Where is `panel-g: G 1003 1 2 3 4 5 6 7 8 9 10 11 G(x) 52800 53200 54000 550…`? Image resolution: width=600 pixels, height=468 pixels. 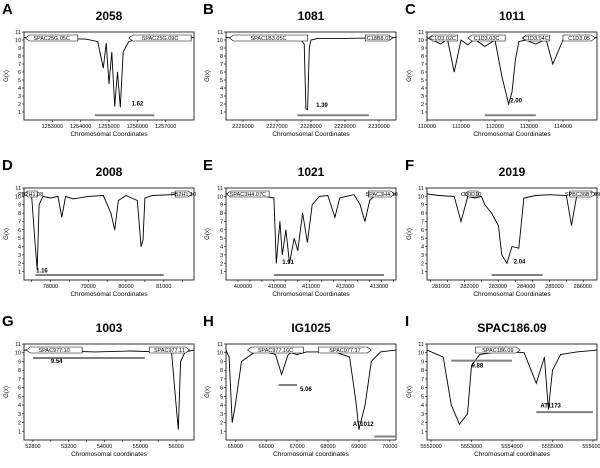
panel-g: G 1003 1 2 3 4 5 6 7 8 9 10 11 G(x) 52800 53200 54000 550… is located at coordinates (98, 385).